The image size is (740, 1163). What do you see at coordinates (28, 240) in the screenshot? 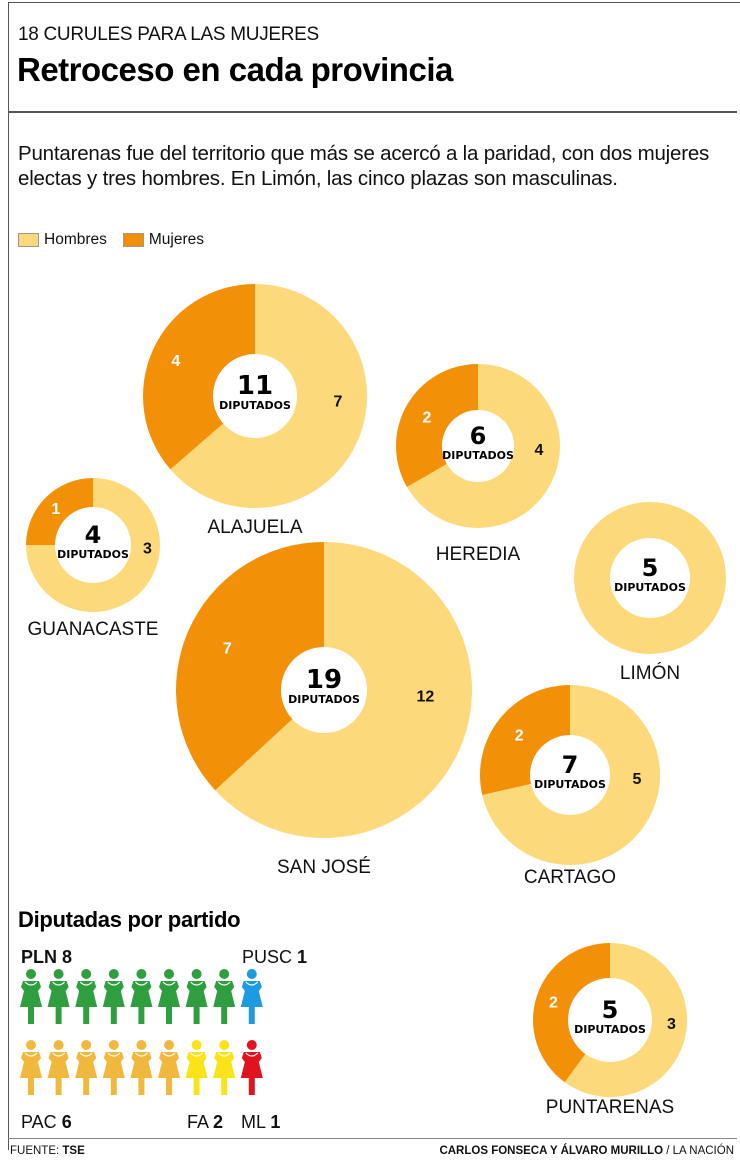
I see `legend-swatch-hombres` at bounding box center [28, 240].